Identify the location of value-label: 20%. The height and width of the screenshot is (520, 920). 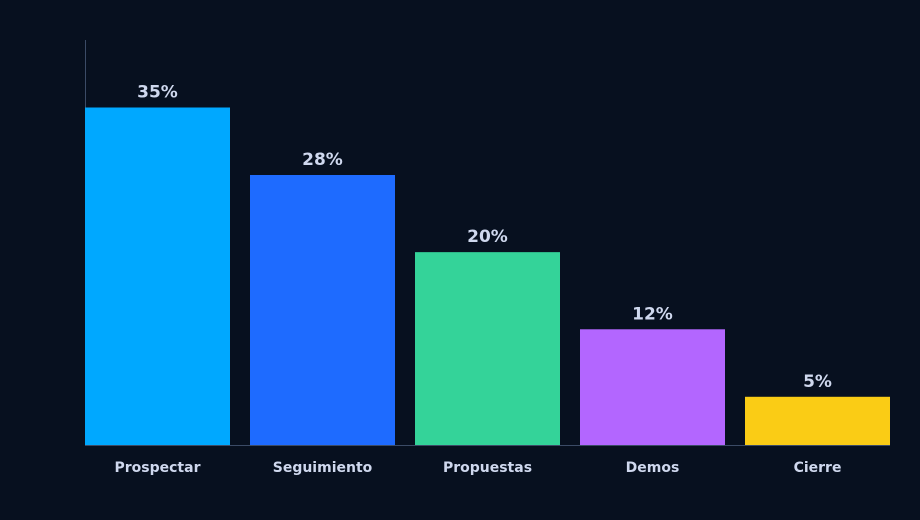
(487, 237).